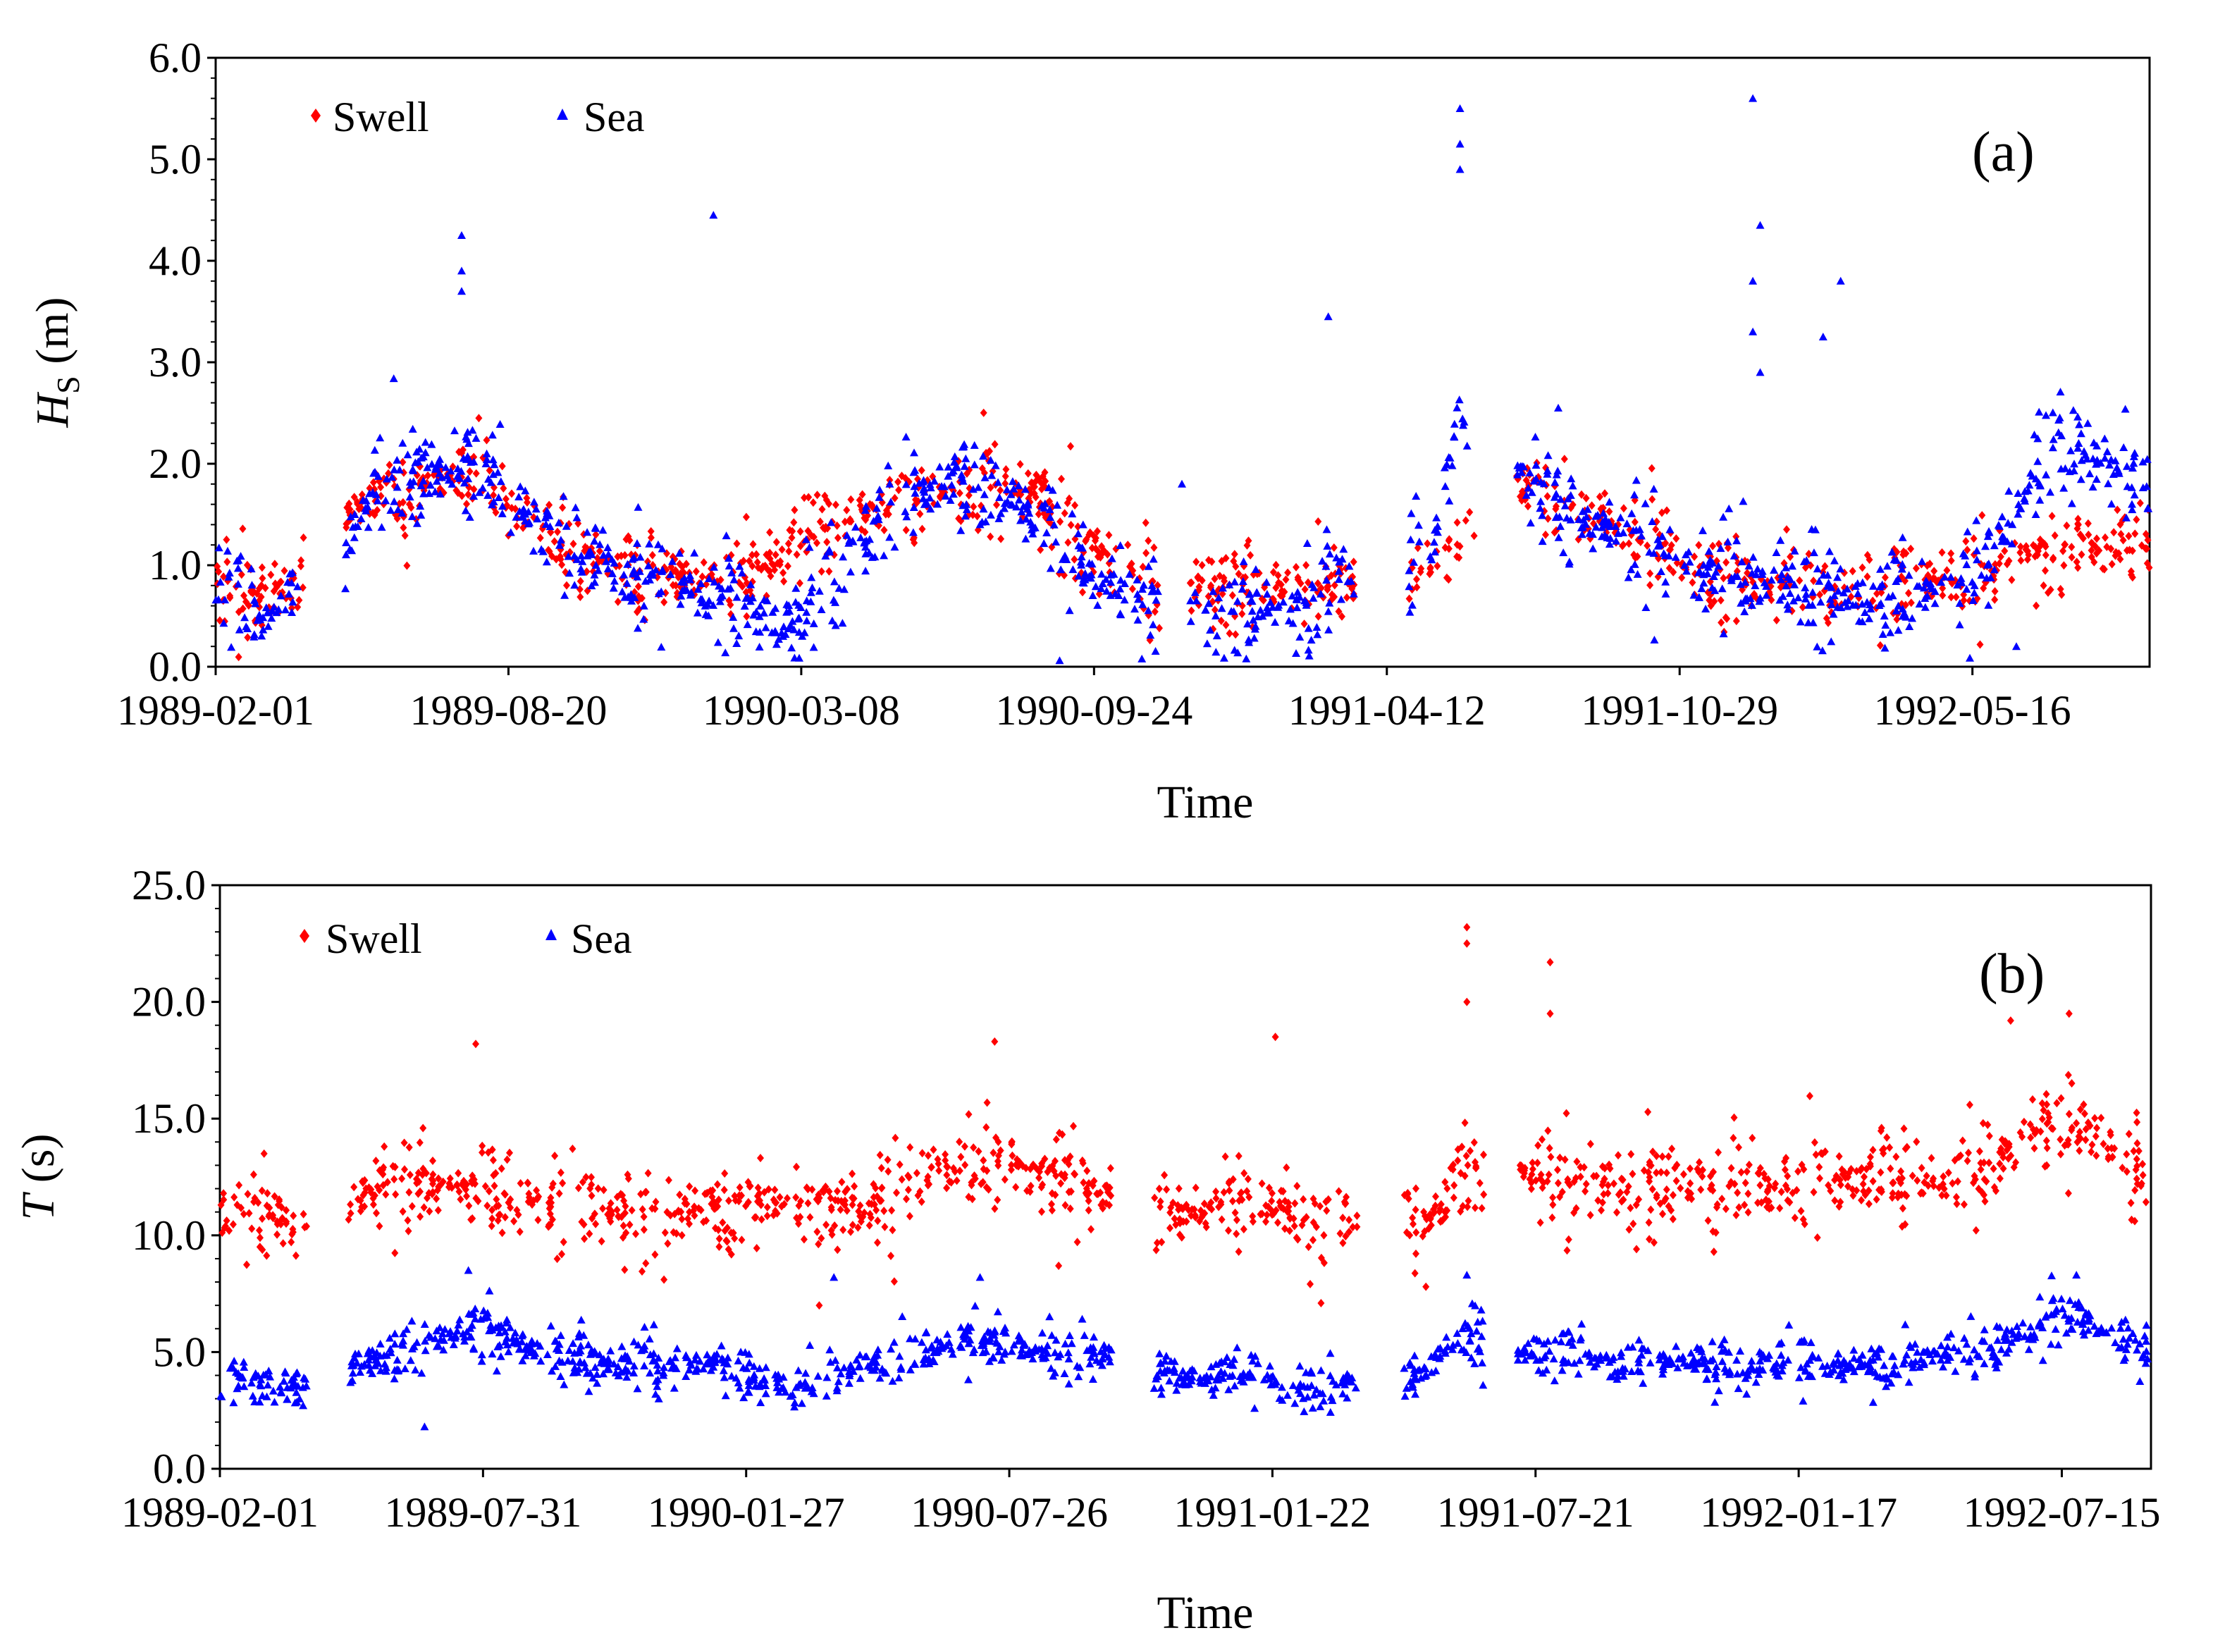 The height and width of the screenshot is (1652, 2213). What do you see at coordinates (1799, 1512) in the screenshot?
I see `x-tick-label: 1992-01-17` at bounding box center [1799, 1512].